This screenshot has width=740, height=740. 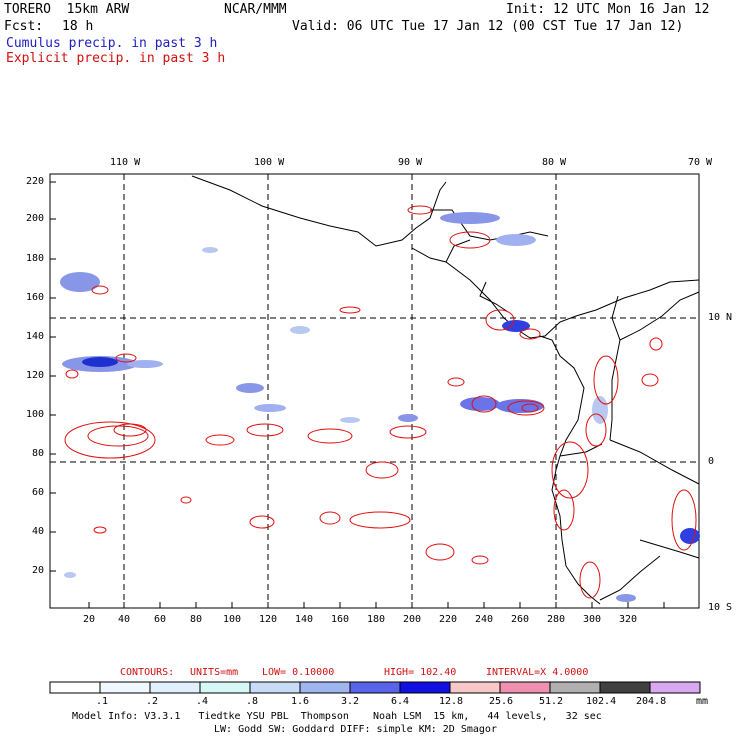 What do you see at coordinates (38, 570) in the screenshot?
I see `y-tick-label: 20` at bounding box center [38, 570].